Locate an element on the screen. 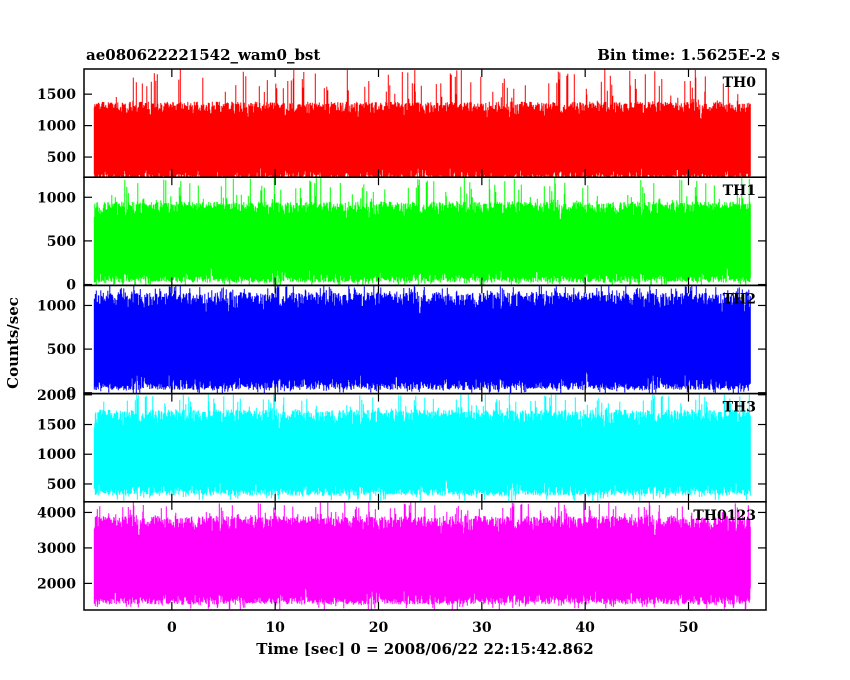 The height and width of the screenshot is (680, 850). series-label-th1: TH1 is located at coordinates (739, 191).